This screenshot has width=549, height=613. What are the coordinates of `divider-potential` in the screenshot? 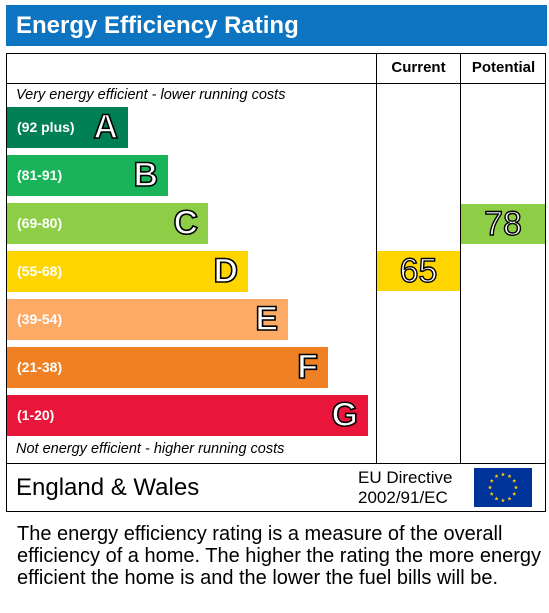 It's located at (460, 258).